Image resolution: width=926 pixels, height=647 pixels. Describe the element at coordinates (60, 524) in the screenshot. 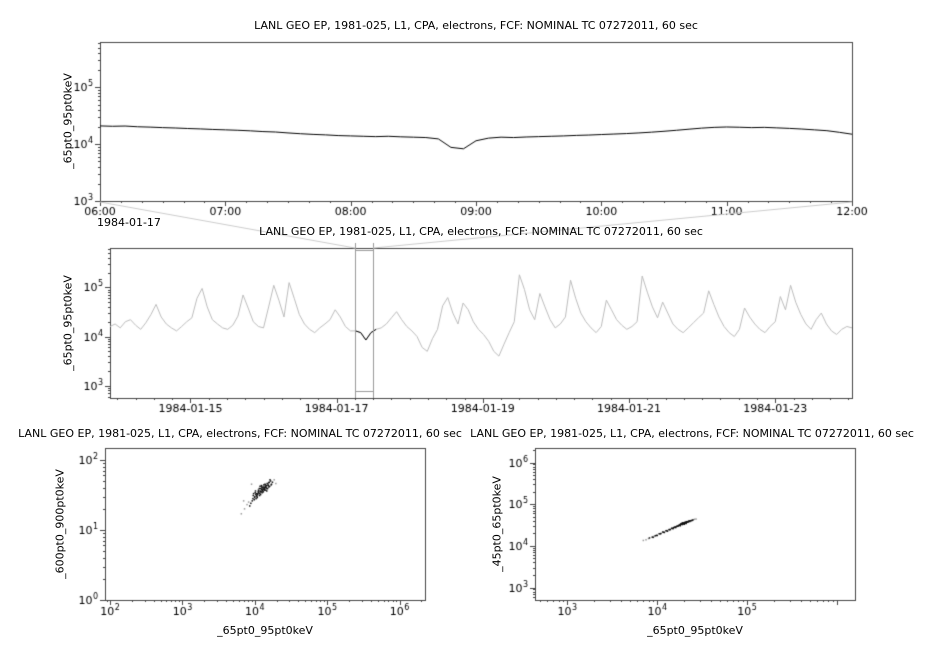

I see `y-axis-label: _600pt0_900pt0keV` at that location.